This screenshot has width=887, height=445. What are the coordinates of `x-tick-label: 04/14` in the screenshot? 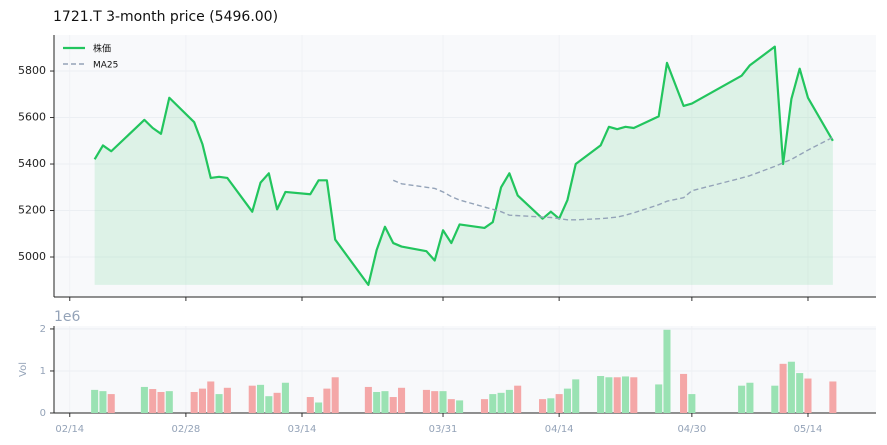 It's located at (559, 429).